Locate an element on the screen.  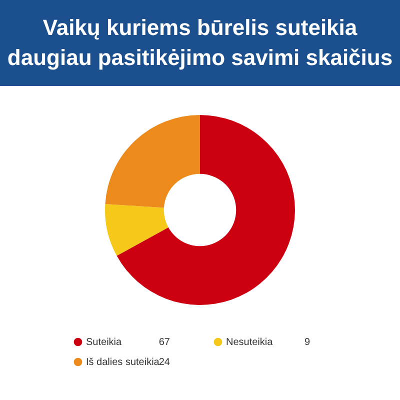
data-label: 9 is located at coordinates (307, 342).